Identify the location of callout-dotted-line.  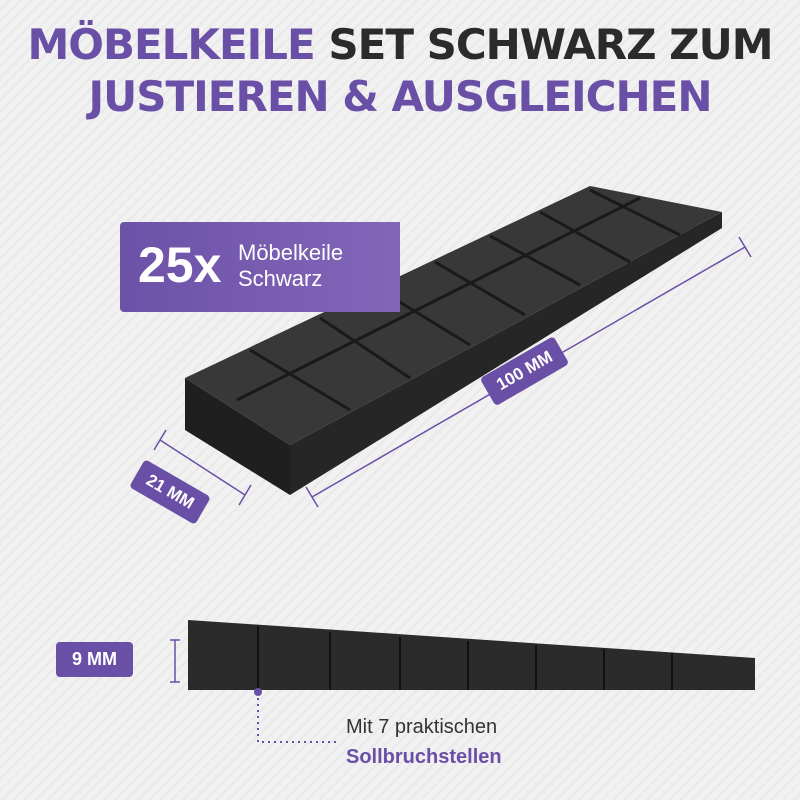
(295, 715).